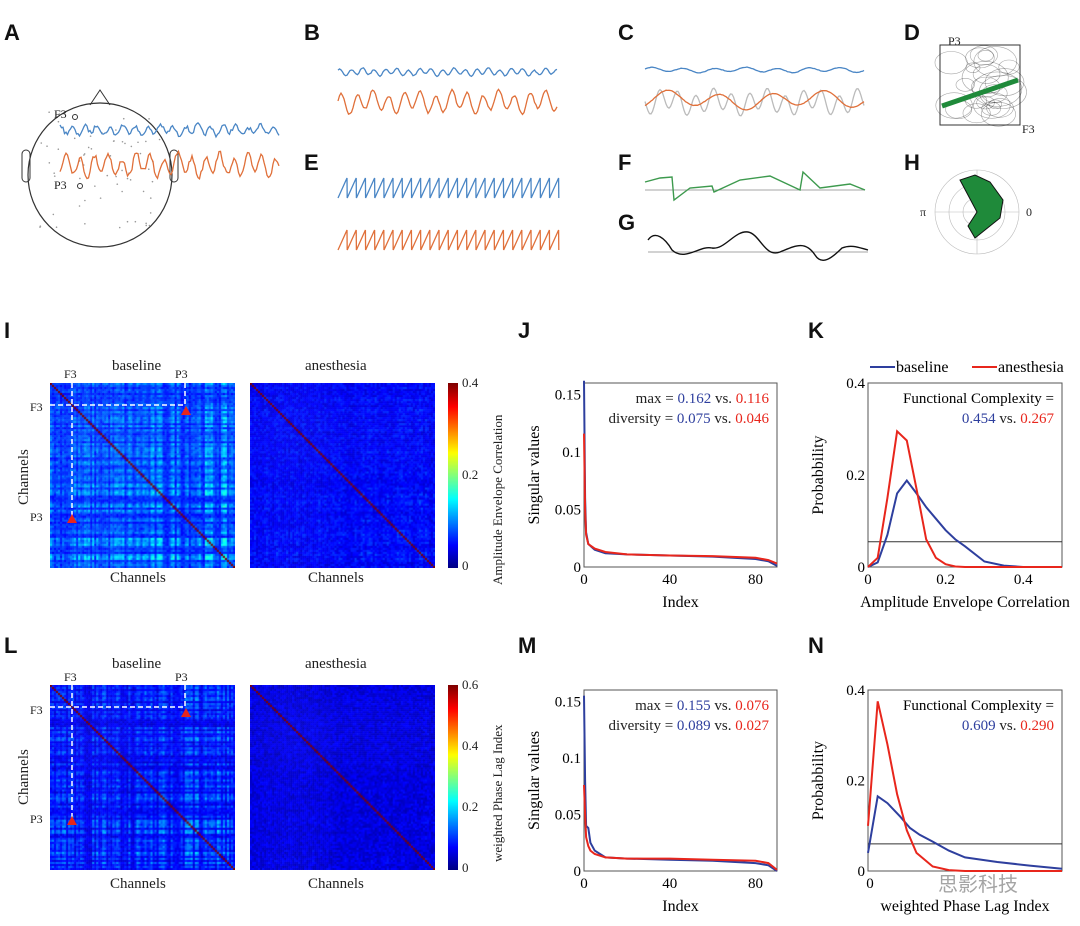  What do you see at coordinates (336, 664) in the screenshot?
I see `heatmap-l-title-anesthesia: anesthesia` at bounding box center [336, 664].